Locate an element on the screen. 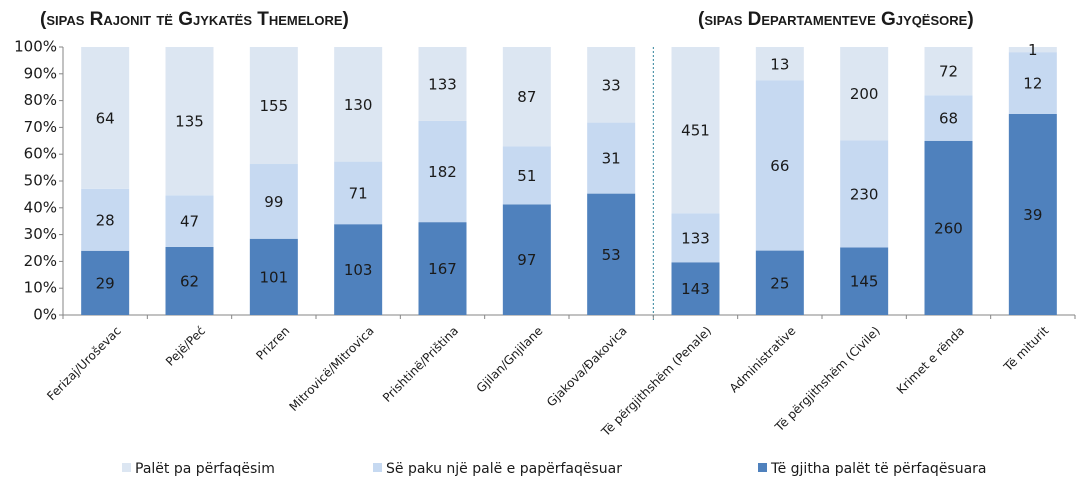 This screenshot has height=481, width=1080. x-tick-label: Administrative is located at coordinates (763, 360).